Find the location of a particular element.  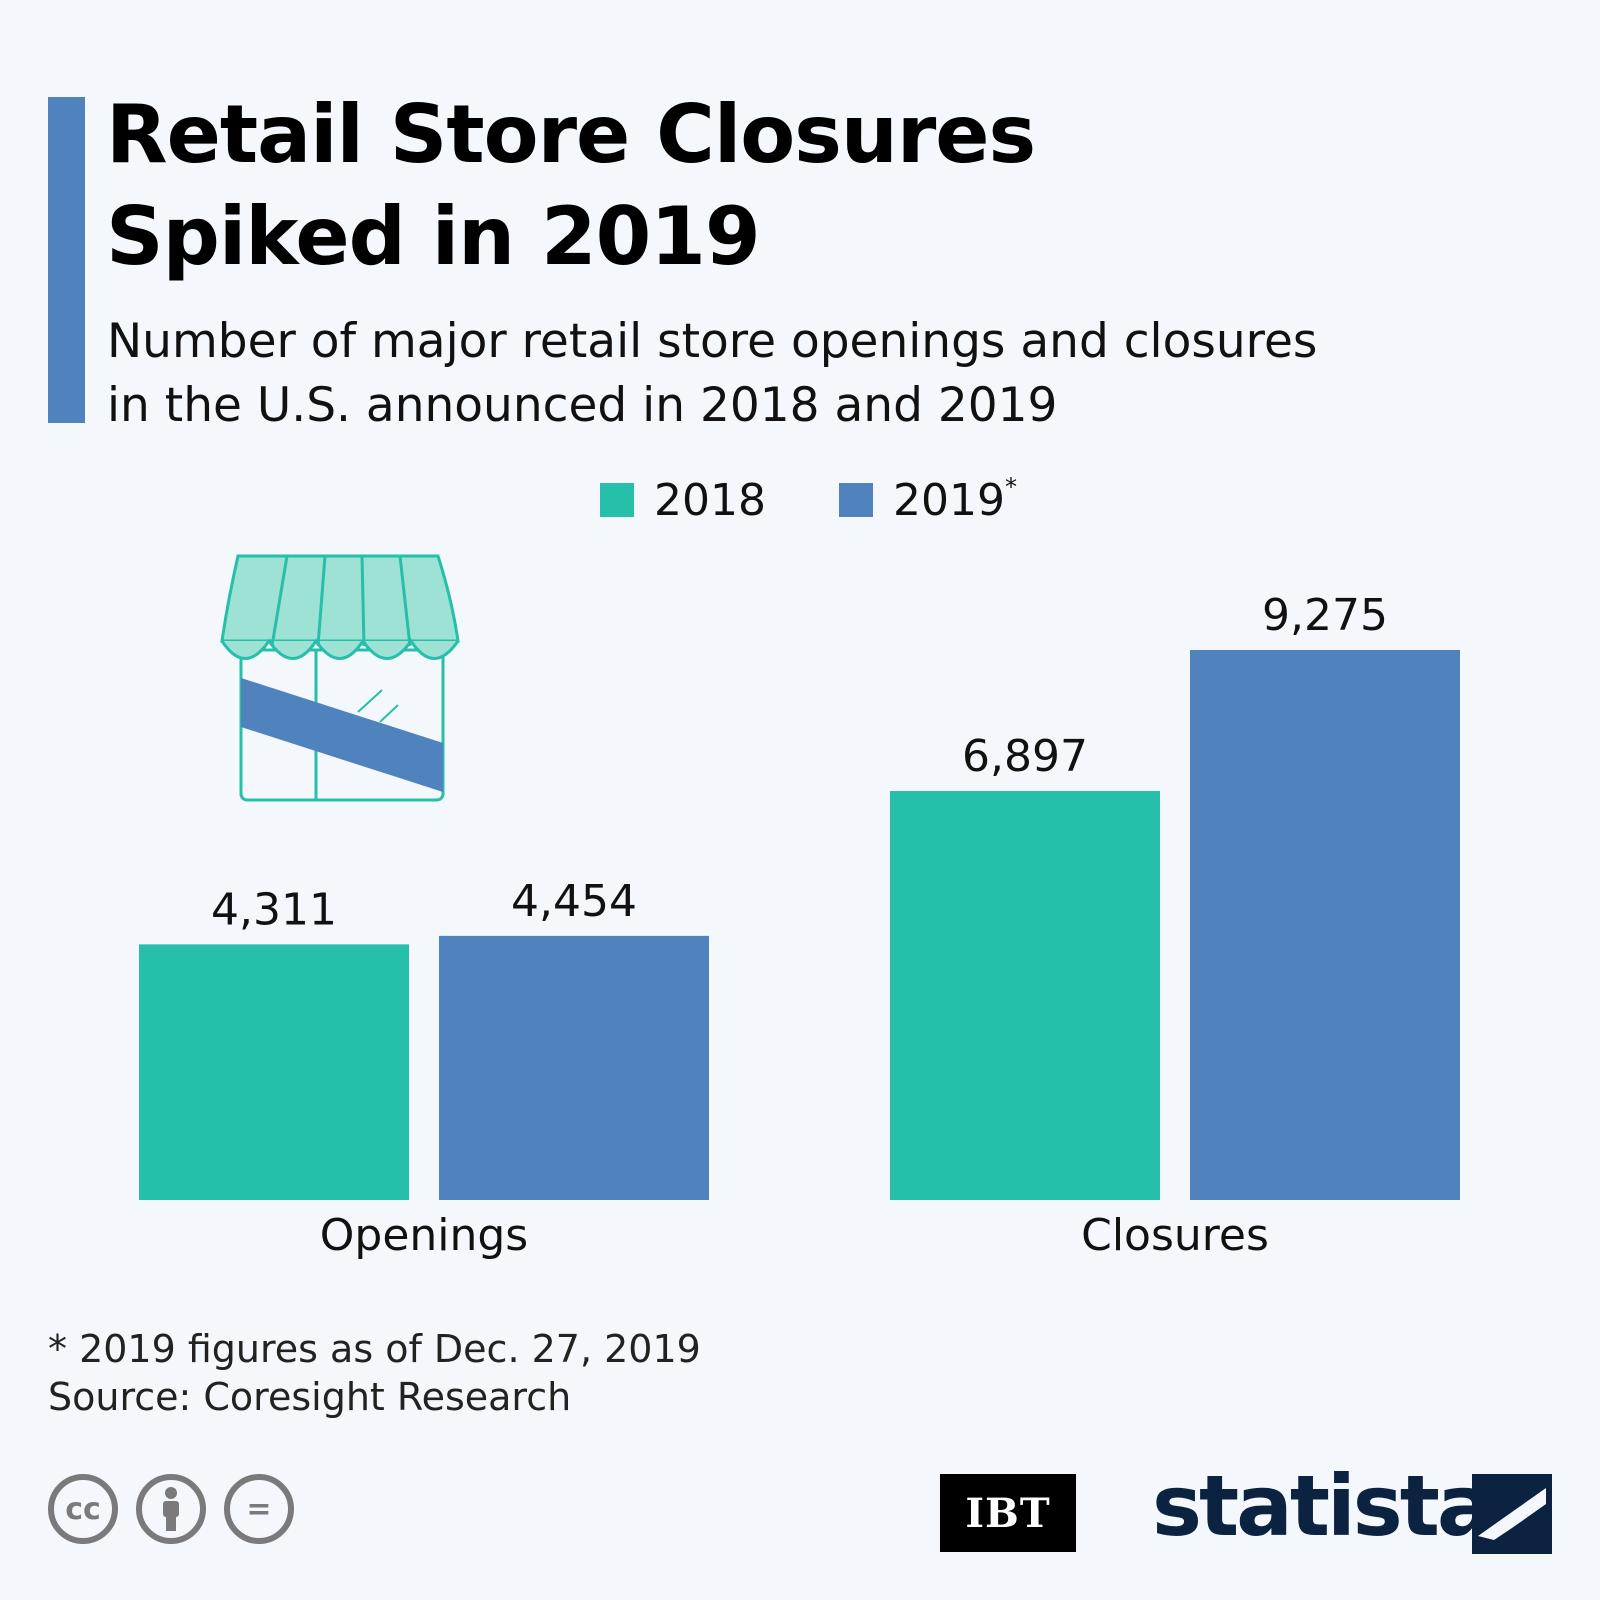

data-label-openings-2018: 4,311 is located at coordinates (274, 909).